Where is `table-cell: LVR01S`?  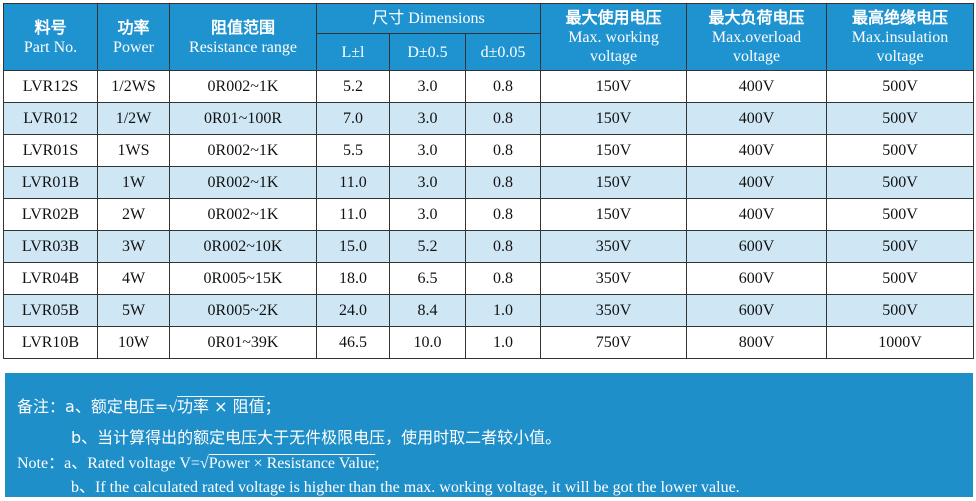 table-cell: LVR01S is located at coordinates (50, 150).